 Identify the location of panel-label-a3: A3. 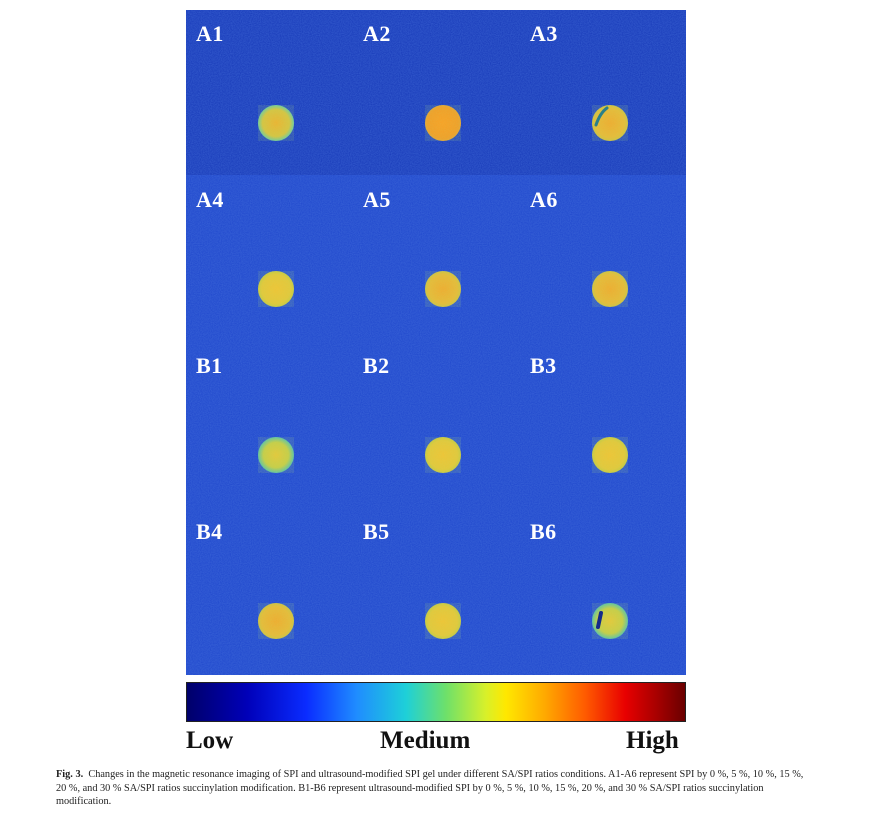
(544, 33).